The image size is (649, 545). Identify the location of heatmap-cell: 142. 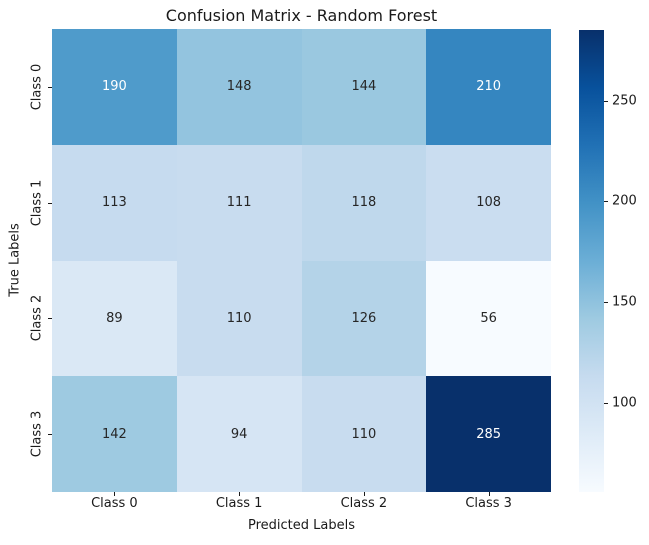
(114, 434).